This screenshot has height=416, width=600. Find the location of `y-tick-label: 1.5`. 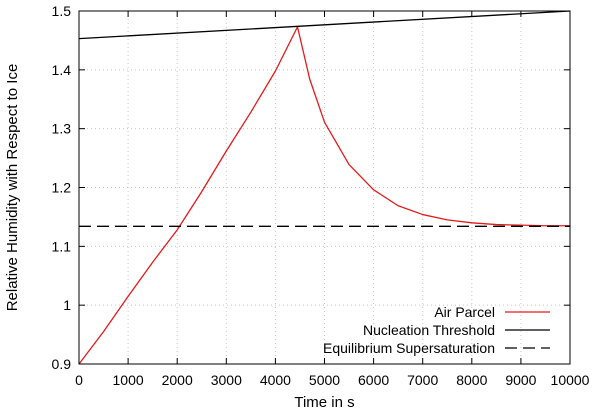

y-tick-label: 1.5 is located at coordinates (62, 11).